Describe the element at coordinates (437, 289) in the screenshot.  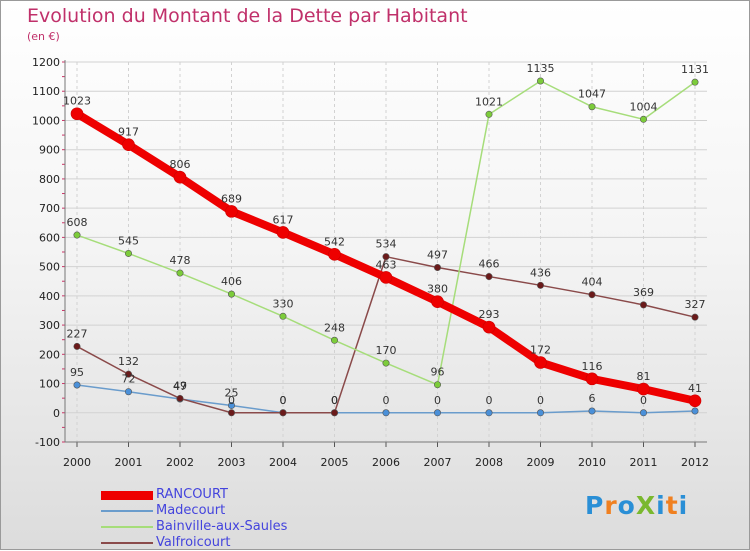
I see `data-label-rancourt: 380` at that location.